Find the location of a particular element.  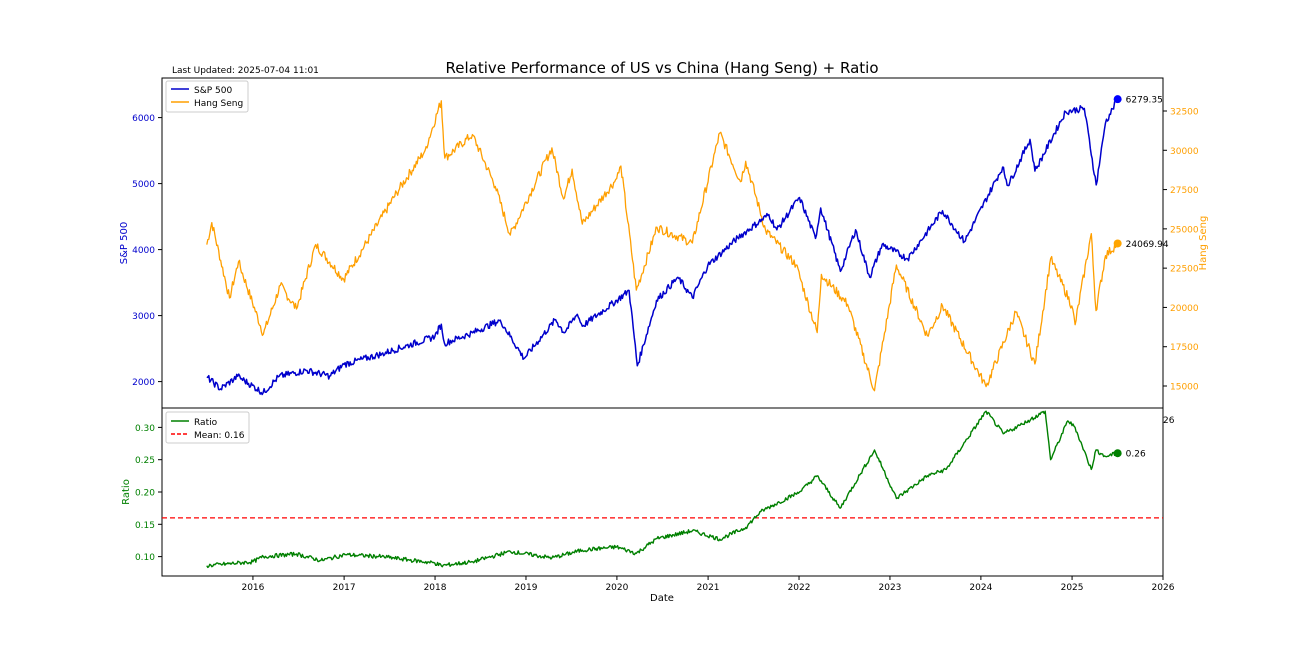

bottom-y-tick-label: 0.25 is located at coordinates (145, 461).